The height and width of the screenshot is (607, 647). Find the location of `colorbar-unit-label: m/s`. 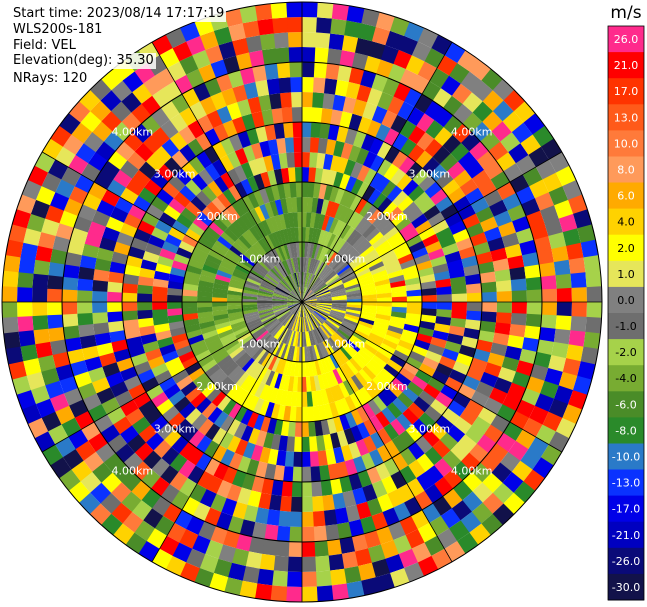

colorbar-unit-label: m/s is located at coordinates (625, 13).